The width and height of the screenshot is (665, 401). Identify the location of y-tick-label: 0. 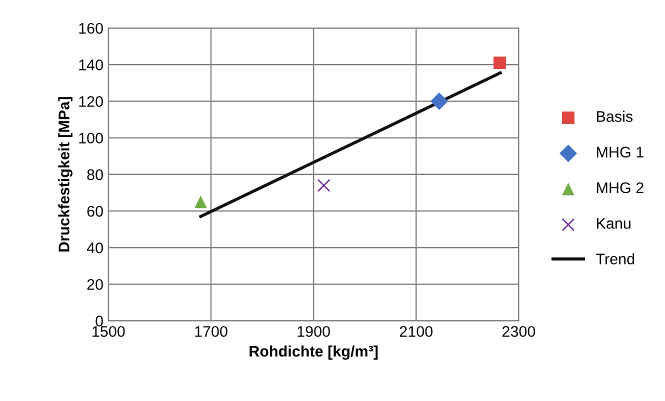
(99, 321).